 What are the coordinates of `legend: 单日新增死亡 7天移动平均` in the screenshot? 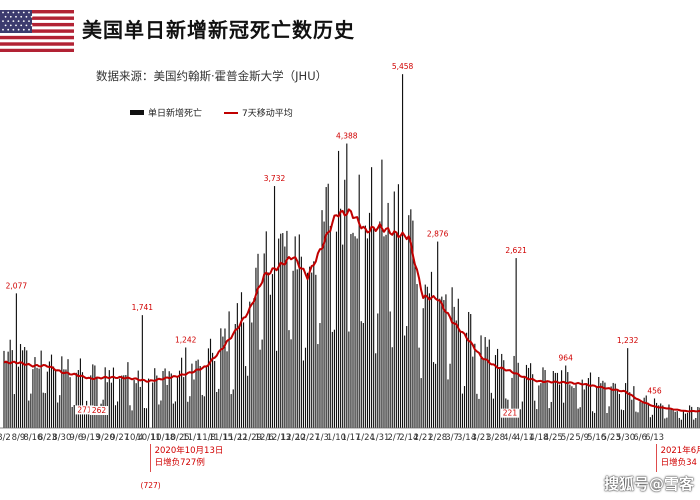 It's located at (222, 112).